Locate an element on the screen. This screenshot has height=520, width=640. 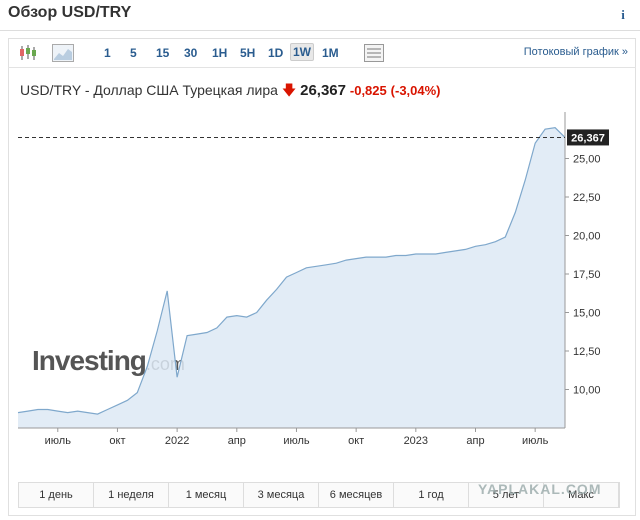
x-tick-label: 2023 is located at coordinates (416, 441).